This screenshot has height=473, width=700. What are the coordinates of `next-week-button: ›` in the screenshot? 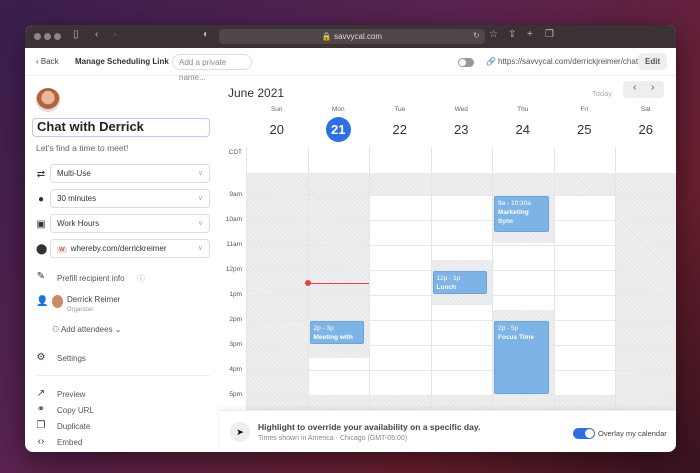 It's located at (653, 87).